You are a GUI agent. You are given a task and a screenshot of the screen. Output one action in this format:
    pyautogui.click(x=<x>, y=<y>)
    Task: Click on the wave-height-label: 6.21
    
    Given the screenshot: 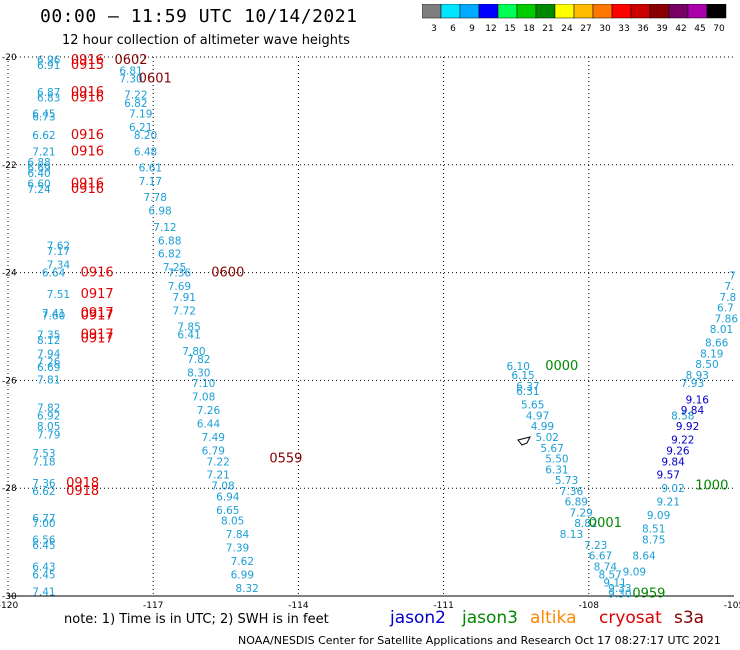 What is the action you would take?
    pyautogui.click(x=140, y=128)
    